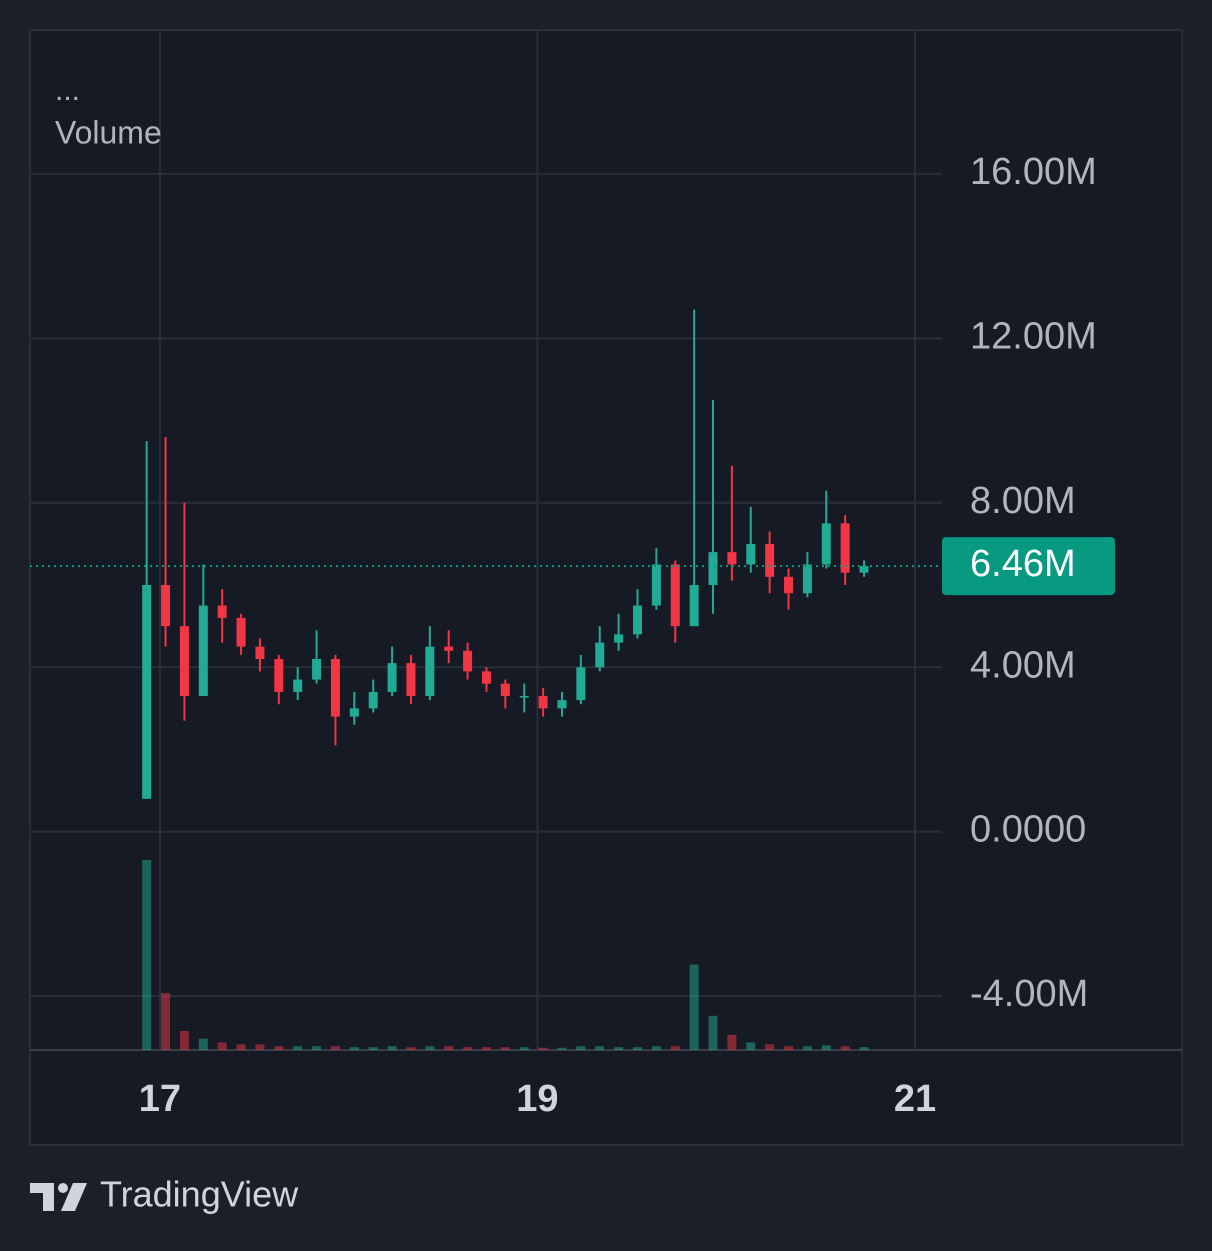  What do you see at coordinates (1029, 994) in the screenshot?
I see `y-tick-label: -4.00M` at bounding box center [1029, 994].